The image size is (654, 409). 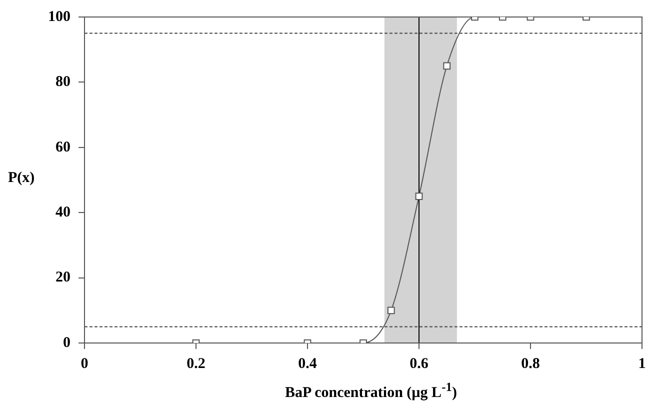 What do you see at coordinates (59, 16) in the screenshot?
I see `y-tick-label: 100` at bounding box center [59, 16].